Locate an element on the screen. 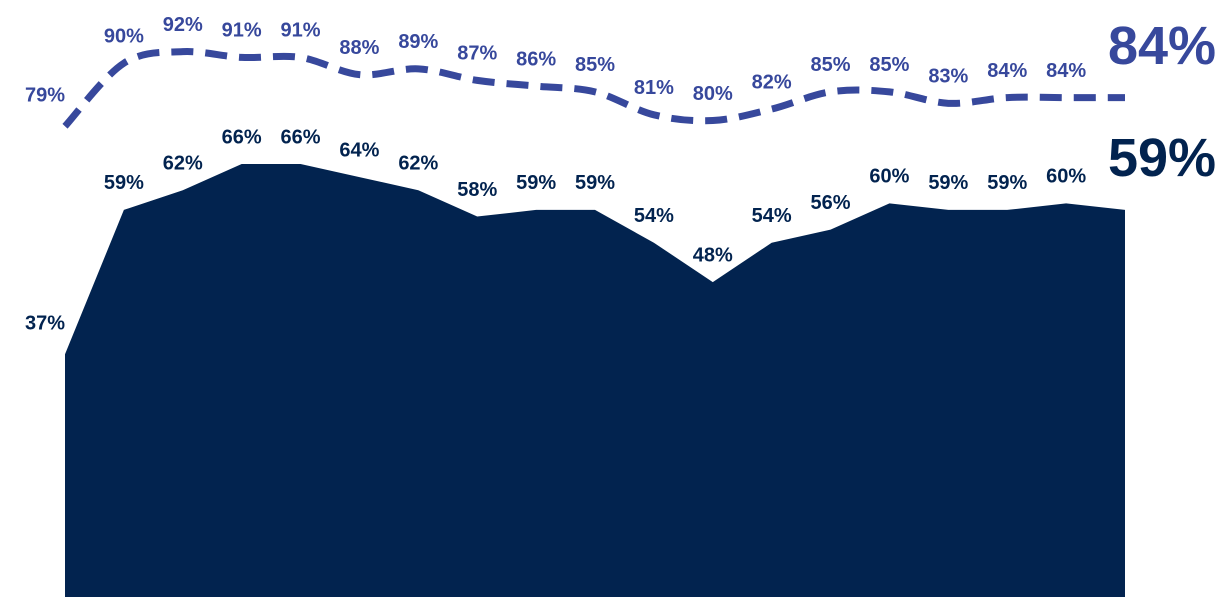 The height and width of the screenshot is (597, 1228). data-label: 88% is located at coordinates (359, 48).